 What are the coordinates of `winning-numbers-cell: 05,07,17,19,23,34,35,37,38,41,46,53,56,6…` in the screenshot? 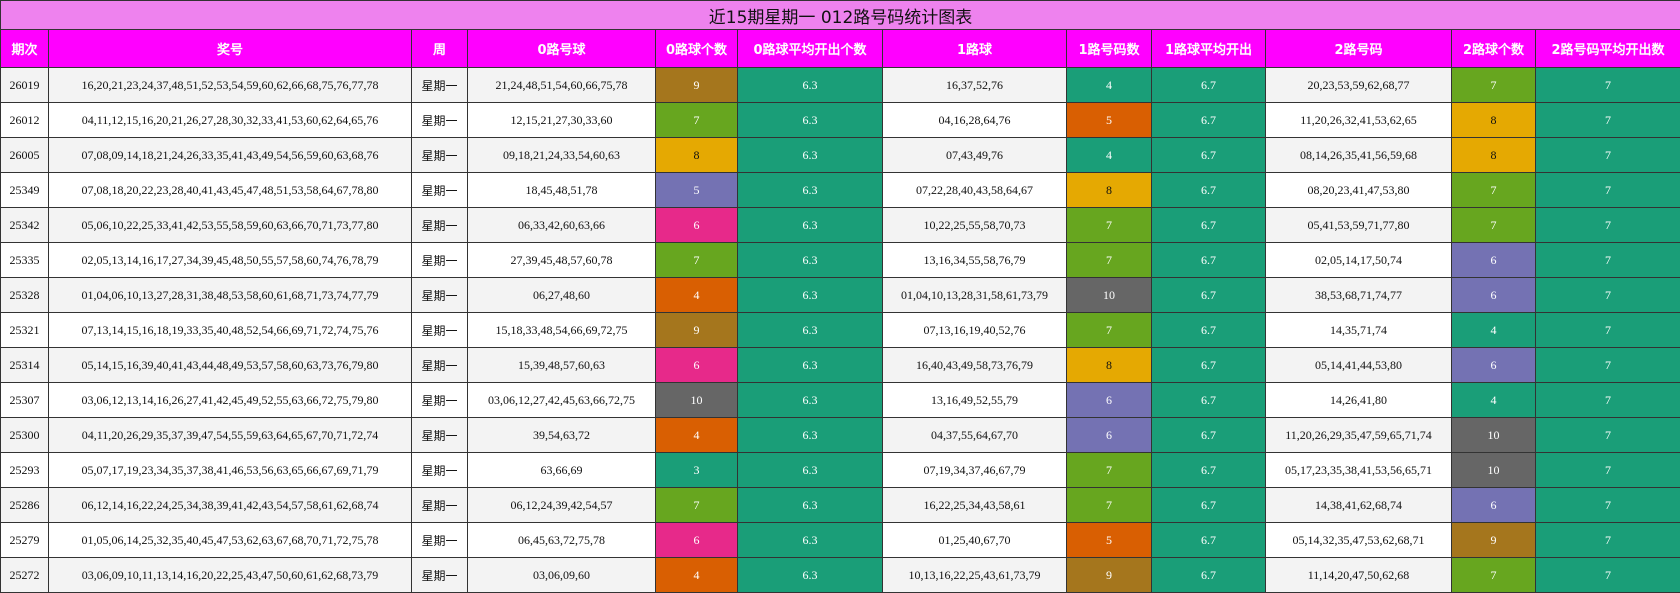 It's located at (230, 470).